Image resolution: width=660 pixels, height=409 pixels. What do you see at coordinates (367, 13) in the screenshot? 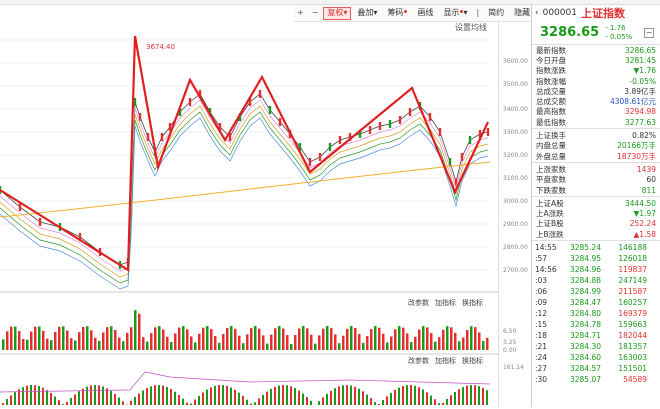
I see `overlay-dropdown: 叠加▾` at bounding box center [367, 13].